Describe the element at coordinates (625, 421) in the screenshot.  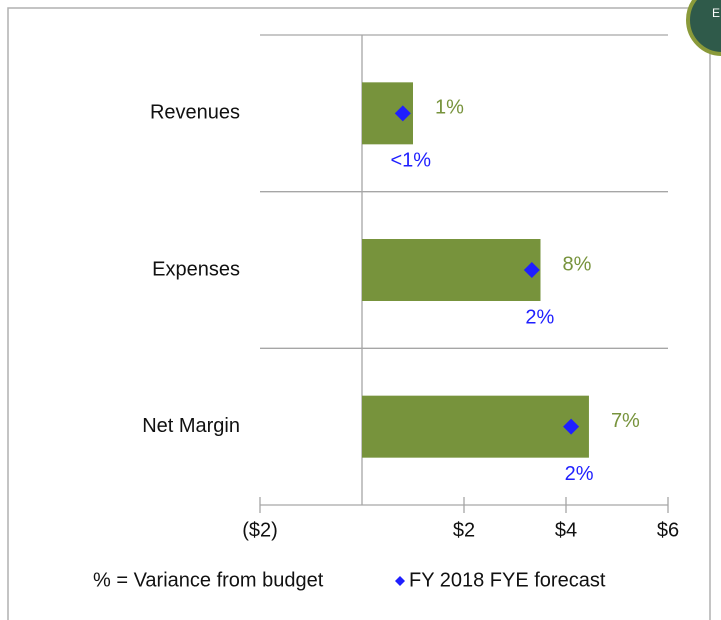
I see `bar-annotation: 7%` at that location.